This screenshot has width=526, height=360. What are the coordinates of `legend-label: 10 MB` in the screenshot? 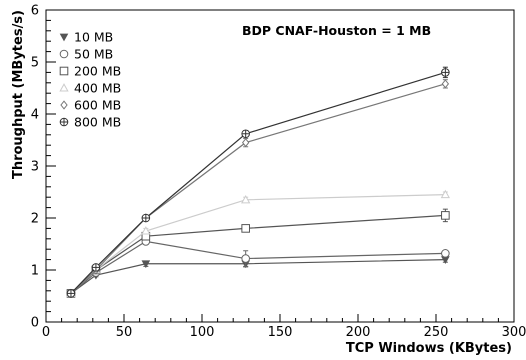 It's located at (93, 37).